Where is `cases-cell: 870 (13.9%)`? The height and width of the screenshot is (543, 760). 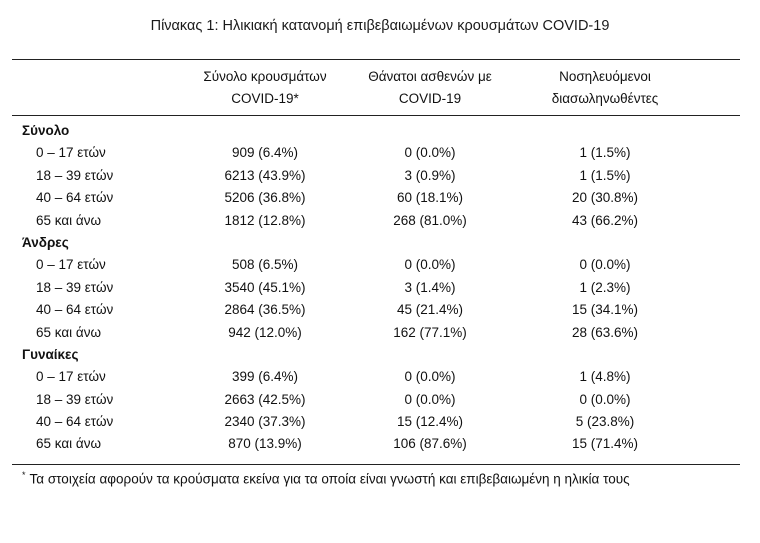
cases-cell: 870 (13.9%) is located at coordinates (265, 444).